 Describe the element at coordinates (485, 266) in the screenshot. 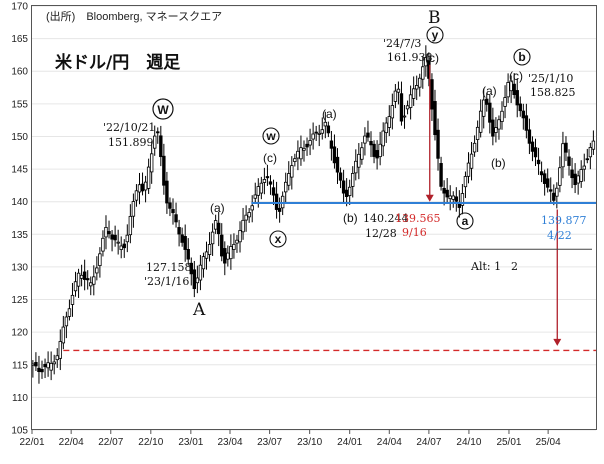

I see `alt-label-1: Alt: 1` at that location.